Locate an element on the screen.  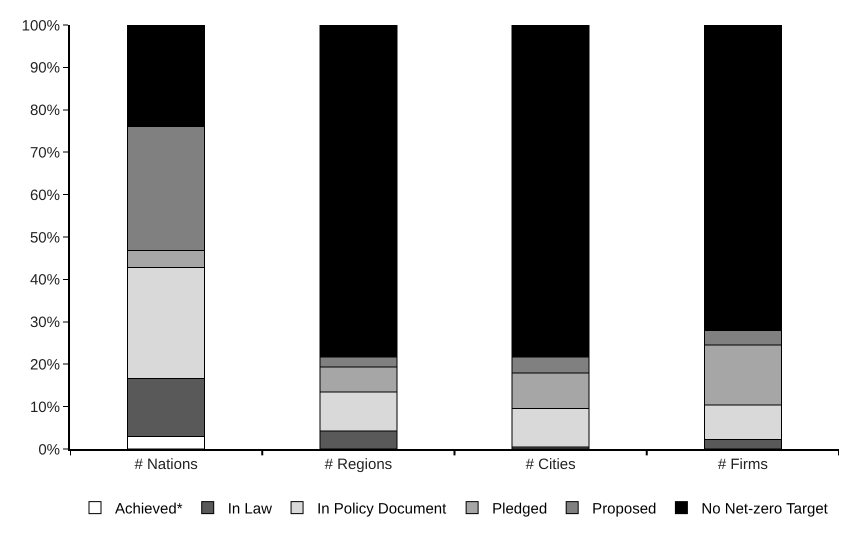
y-tick-label: 90% is located at coordinates (45, 68).